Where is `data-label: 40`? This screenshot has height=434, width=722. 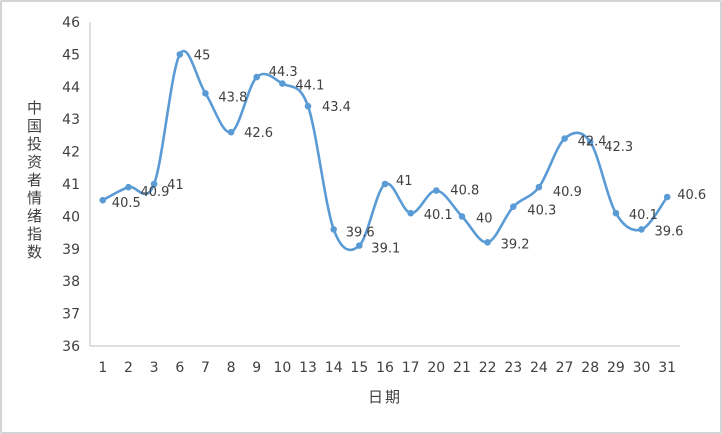
data-label: 40 is located at coordinates (484, 218).